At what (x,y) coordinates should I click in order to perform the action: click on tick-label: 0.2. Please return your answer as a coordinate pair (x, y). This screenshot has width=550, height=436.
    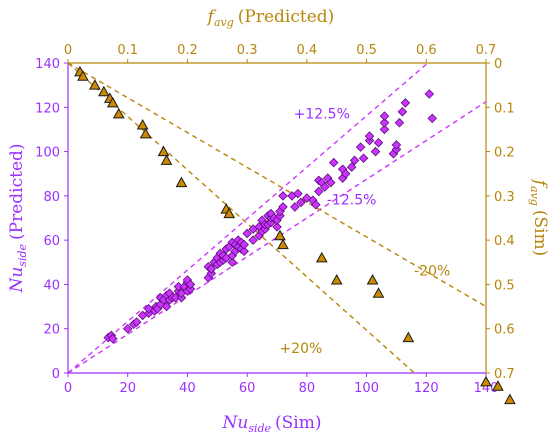
    Looking at the image, I should click on (504, 153).